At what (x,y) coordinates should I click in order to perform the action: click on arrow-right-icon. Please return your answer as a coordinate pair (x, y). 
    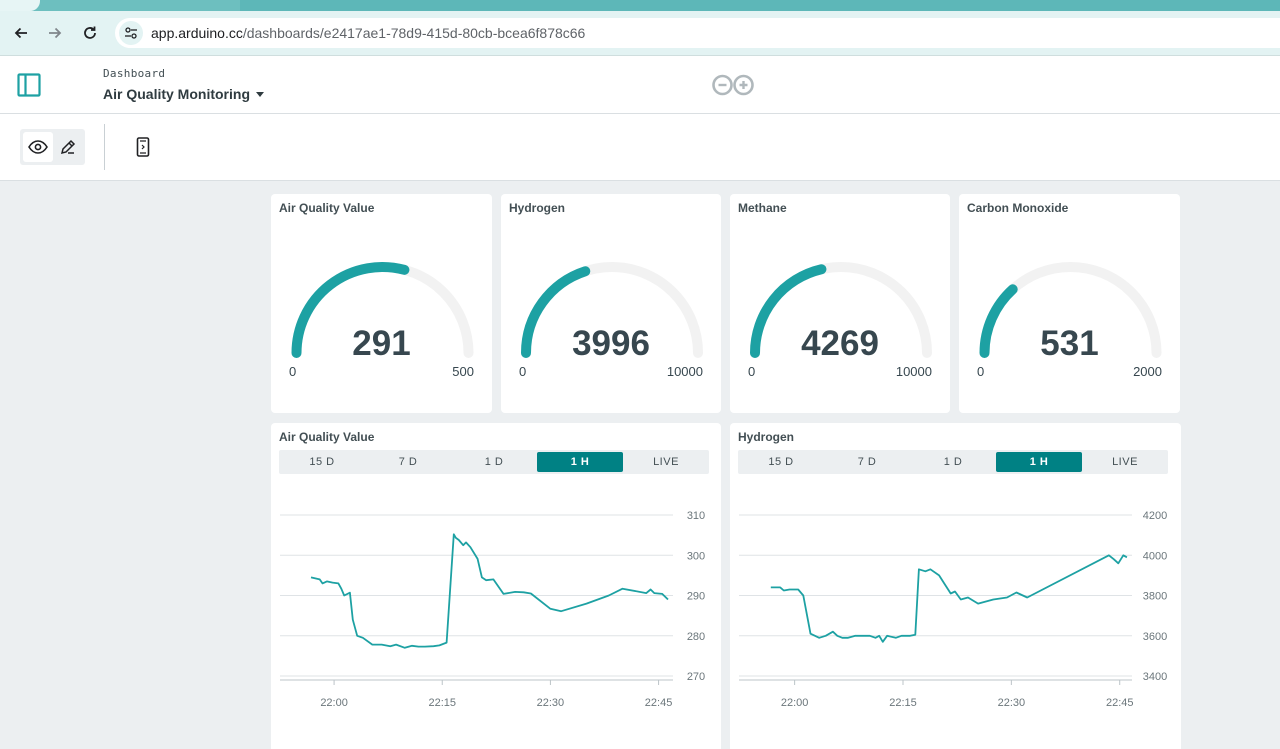
    Looking at the image, I should click on (55, 33).